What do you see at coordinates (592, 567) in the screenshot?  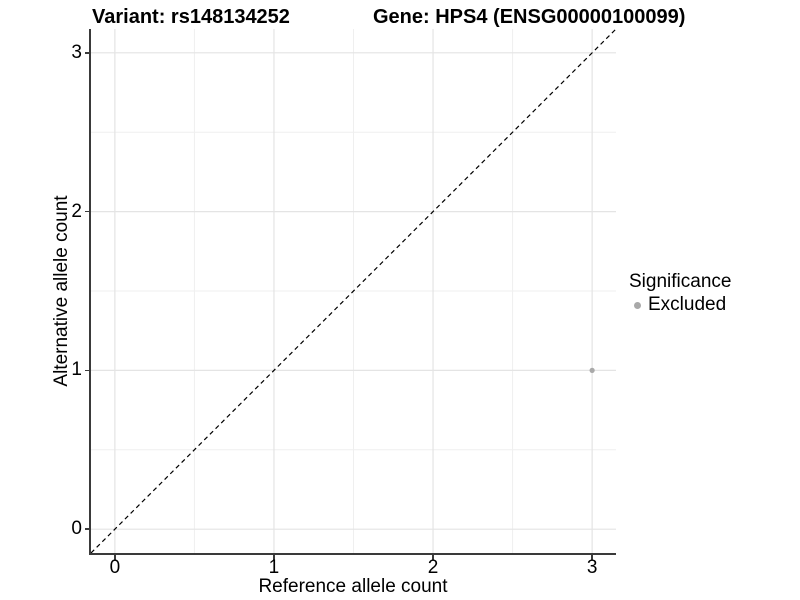 I see `x-axis-tick-label: 3` at bounding box center [592, 567].